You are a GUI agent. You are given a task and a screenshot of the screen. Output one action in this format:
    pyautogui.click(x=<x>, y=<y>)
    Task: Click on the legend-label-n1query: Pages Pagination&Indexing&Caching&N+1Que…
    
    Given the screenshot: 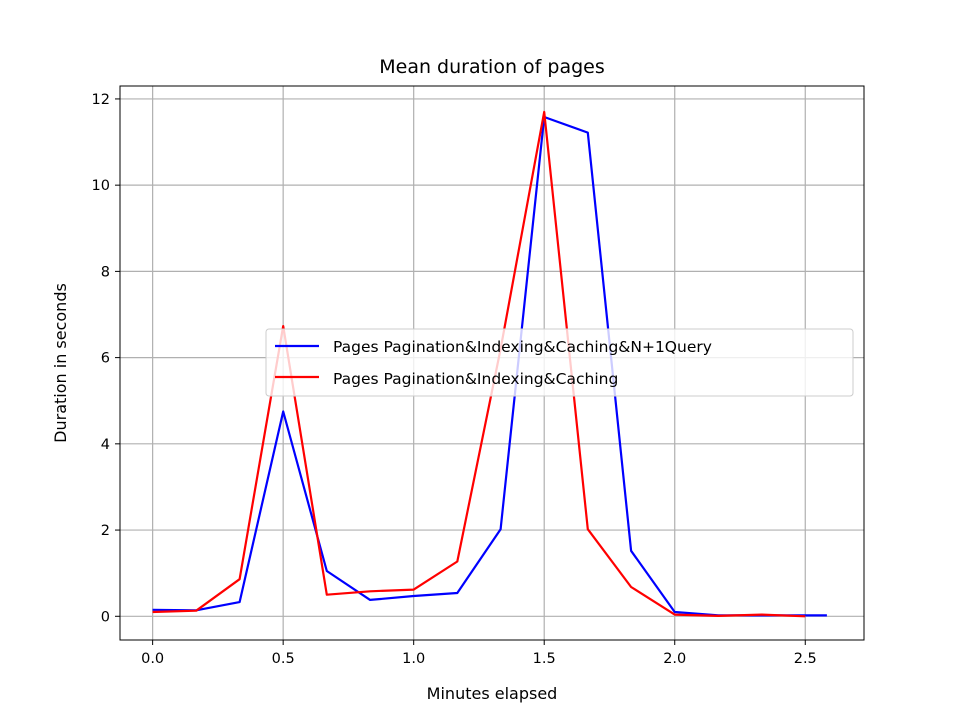 What is the action you would take?
    pyautogui.click(x=522, y=347)
    